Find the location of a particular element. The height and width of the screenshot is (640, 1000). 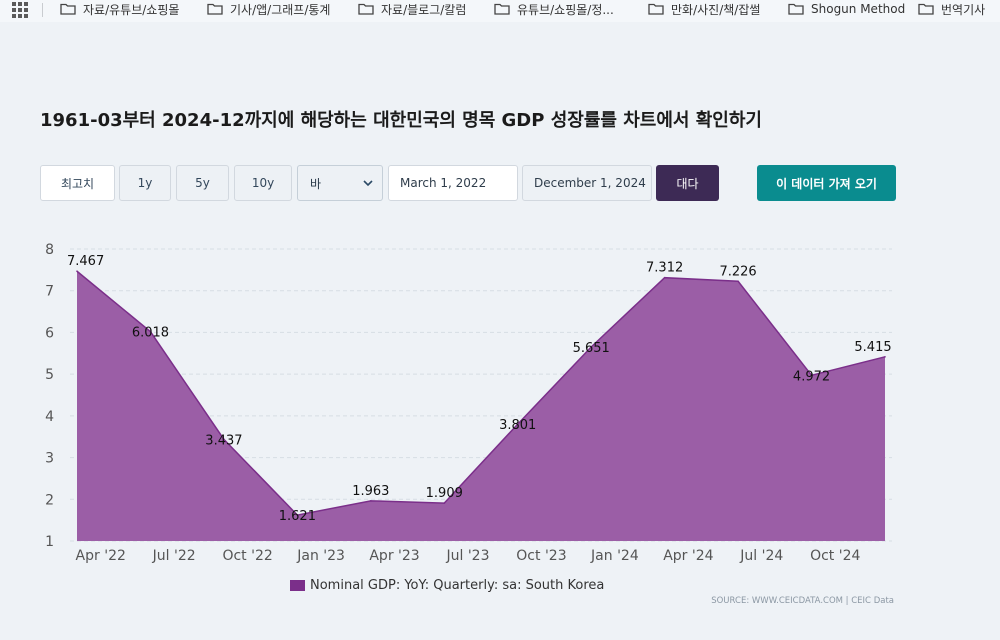

data-label: 4.972 is located at coordinates (811, 376).